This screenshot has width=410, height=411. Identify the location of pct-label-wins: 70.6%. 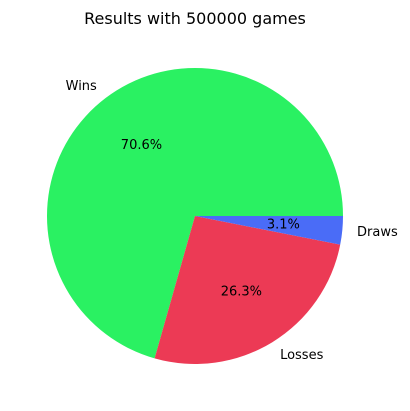
(141, 145).